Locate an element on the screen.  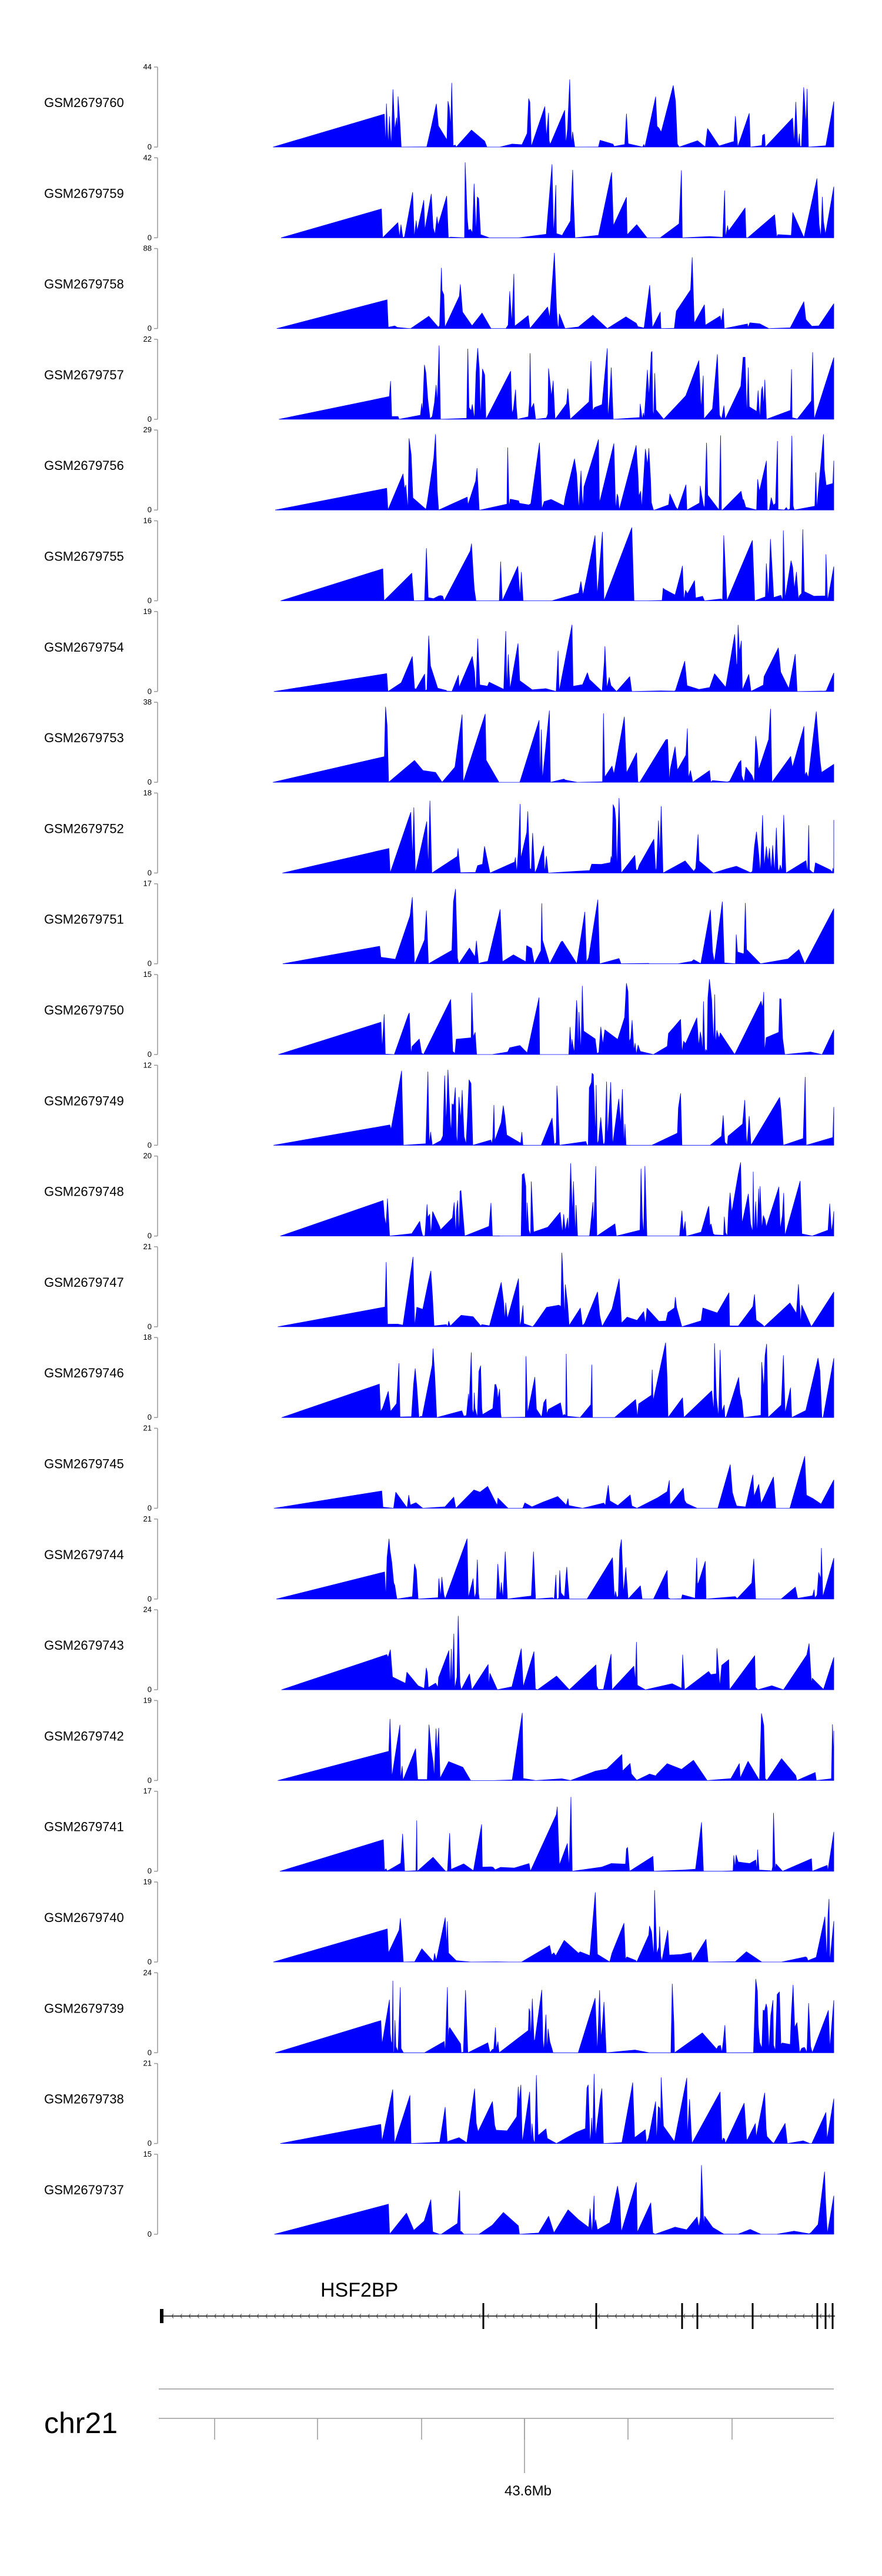
track-GSM2679738: GSM2679738 21 0 is located at coordinates (439, 2103).